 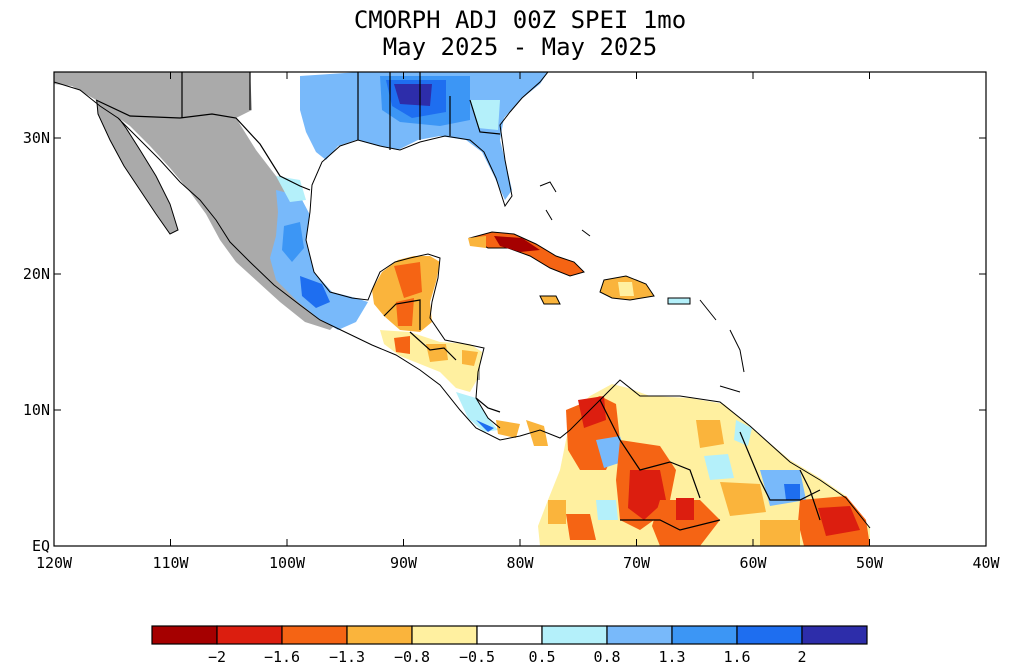 What do you see at coordinates (36, 410) in the screenshot?
I see `lat-label: 10N` at bounding box center [36, 410].